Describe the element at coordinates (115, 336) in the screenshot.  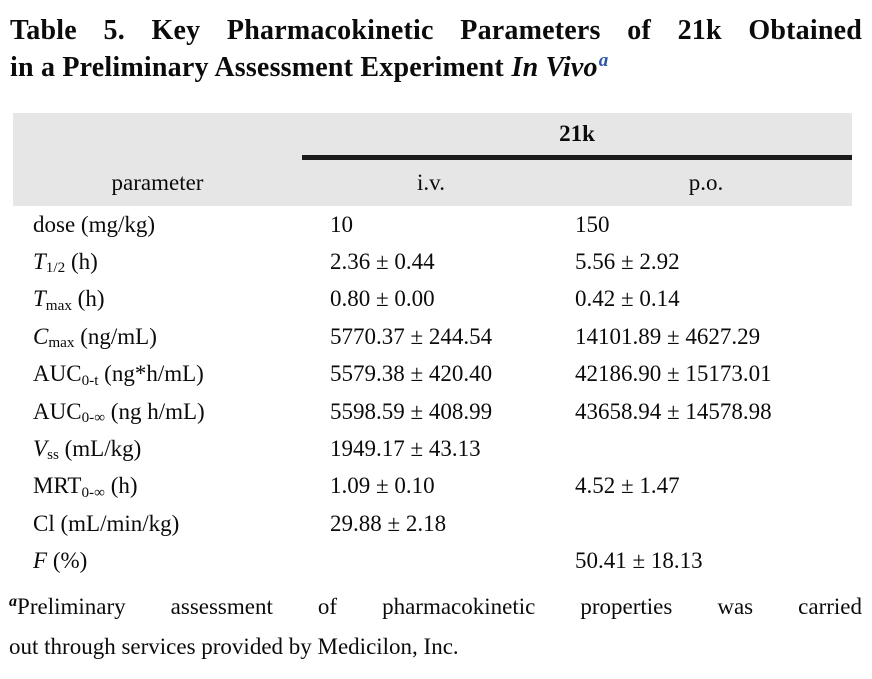
I see `param-unit: (ng/mL)` at that location.